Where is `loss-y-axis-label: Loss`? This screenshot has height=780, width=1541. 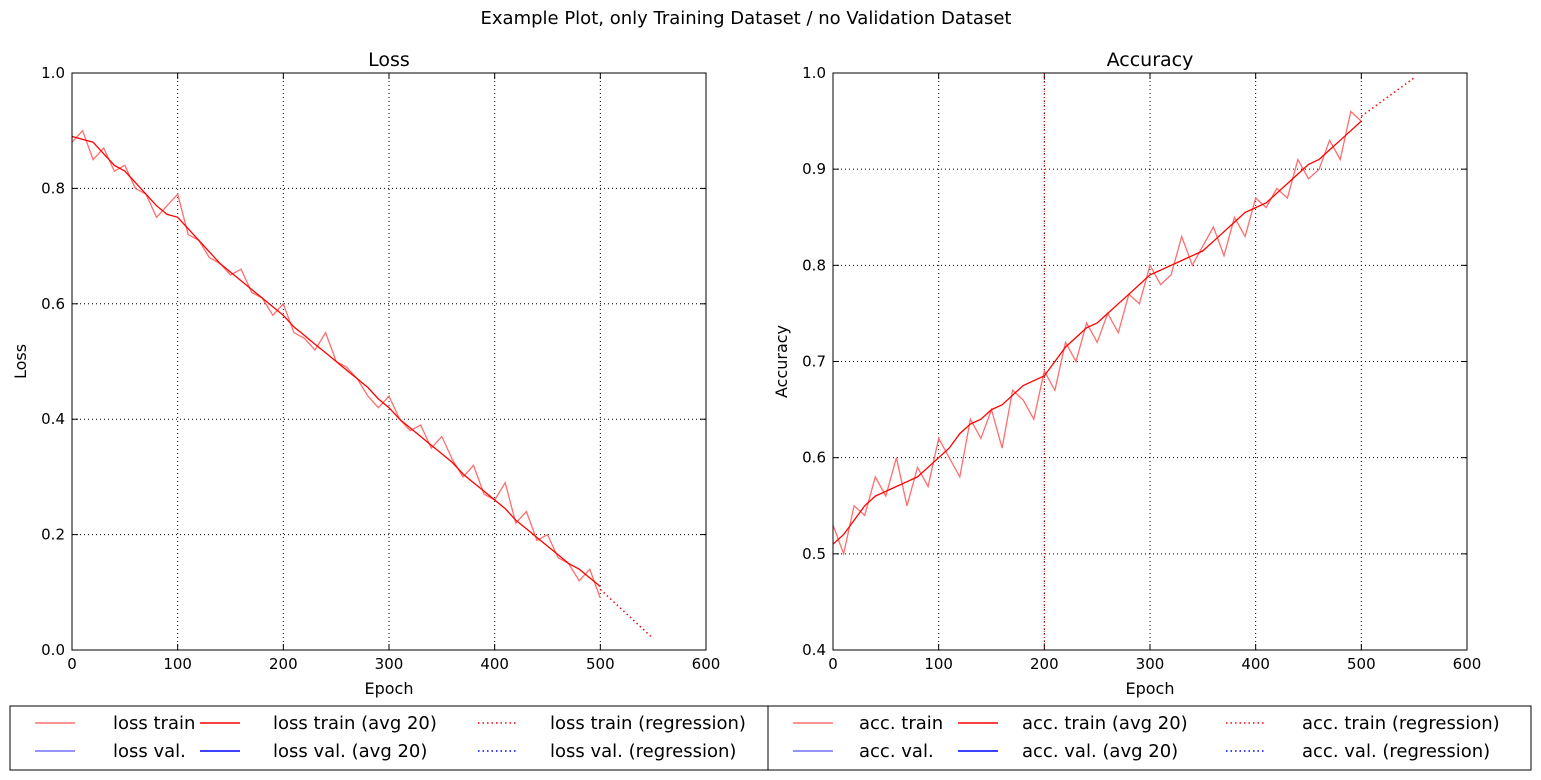
loss-y-axis-label: Loss is located at coordinates (20, 361).